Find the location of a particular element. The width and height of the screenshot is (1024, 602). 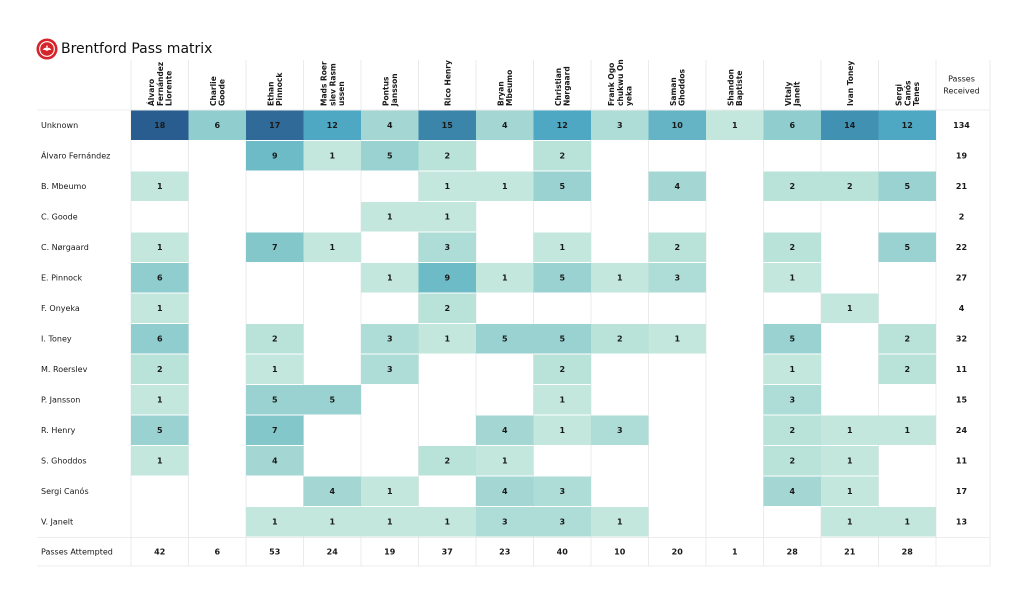

chart-title-block: Brentford Pass matrix is located at coordinates (124, 49).